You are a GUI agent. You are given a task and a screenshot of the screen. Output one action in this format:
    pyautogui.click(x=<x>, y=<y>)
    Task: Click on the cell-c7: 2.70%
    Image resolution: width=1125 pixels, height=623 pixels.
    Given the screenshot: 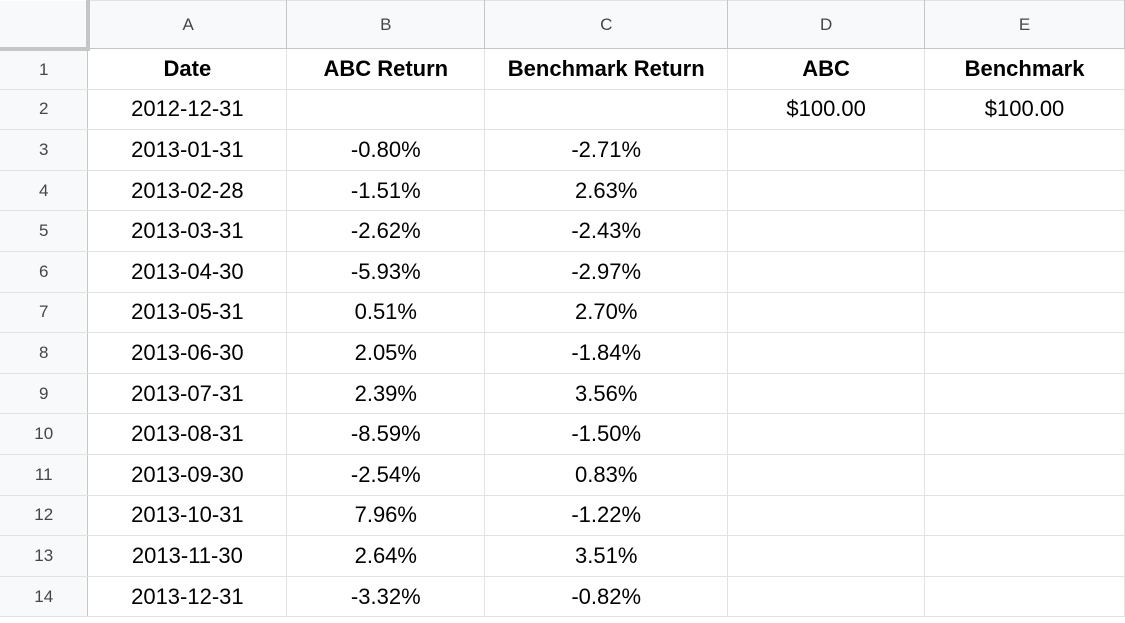 What is the action you would take?
    pyautogui.click(x=606, y=313)
    